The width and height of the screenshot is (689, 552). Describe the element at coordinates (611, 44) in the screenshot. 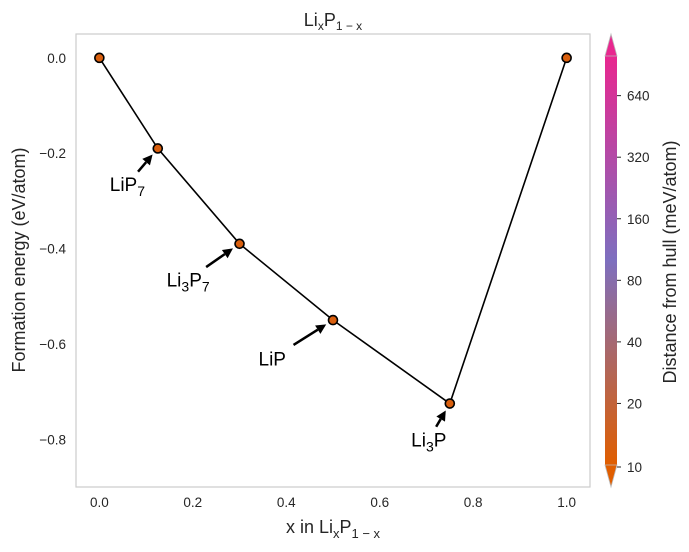

I see `colorbar-extend-top` at that location.